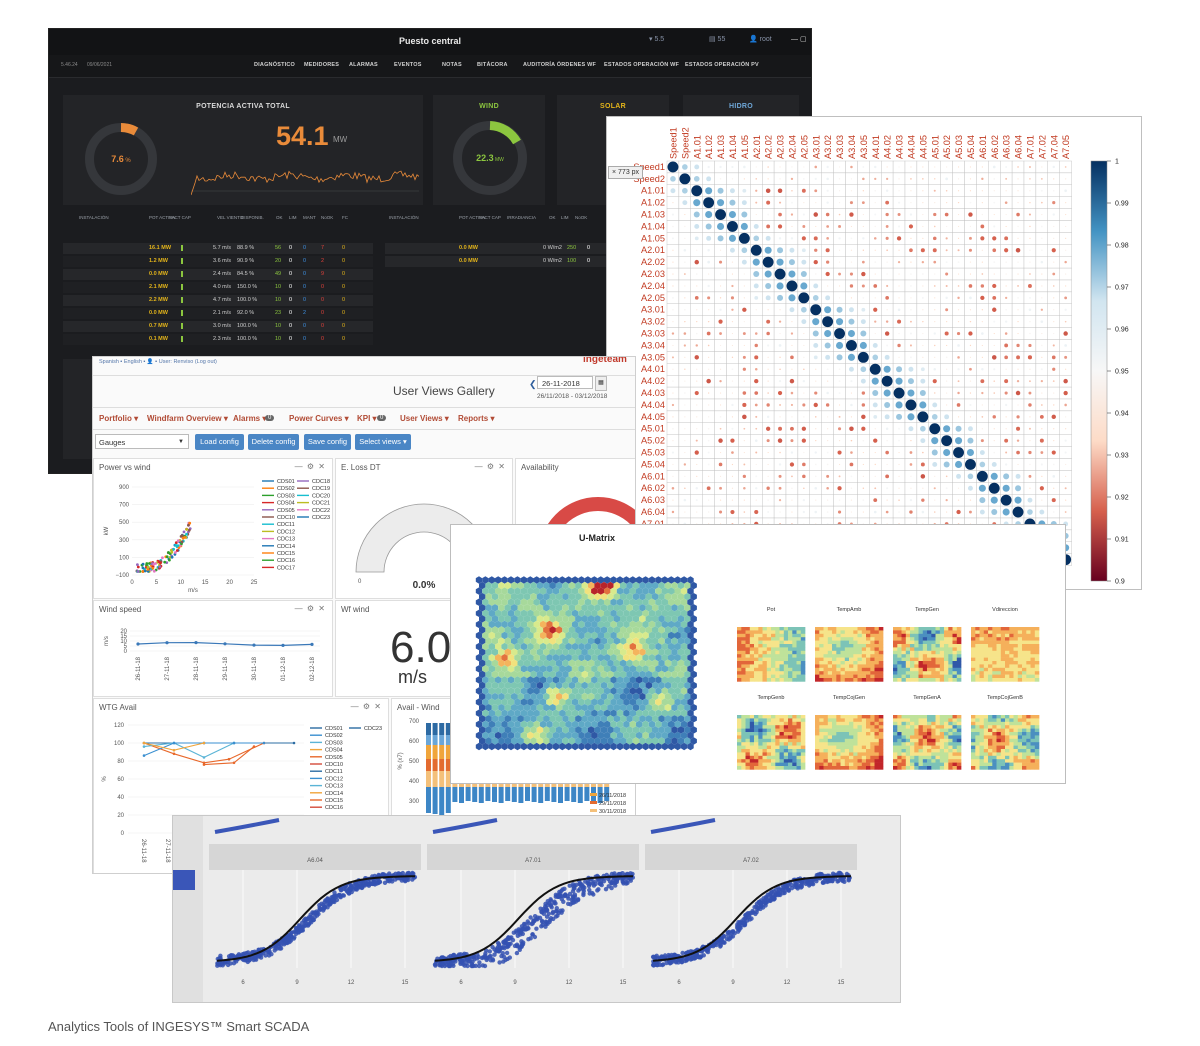  What do you see at coordinates (219, 442) in the screenshot?
I see `load-config-button: Load config` at bounding box center [219, 442].